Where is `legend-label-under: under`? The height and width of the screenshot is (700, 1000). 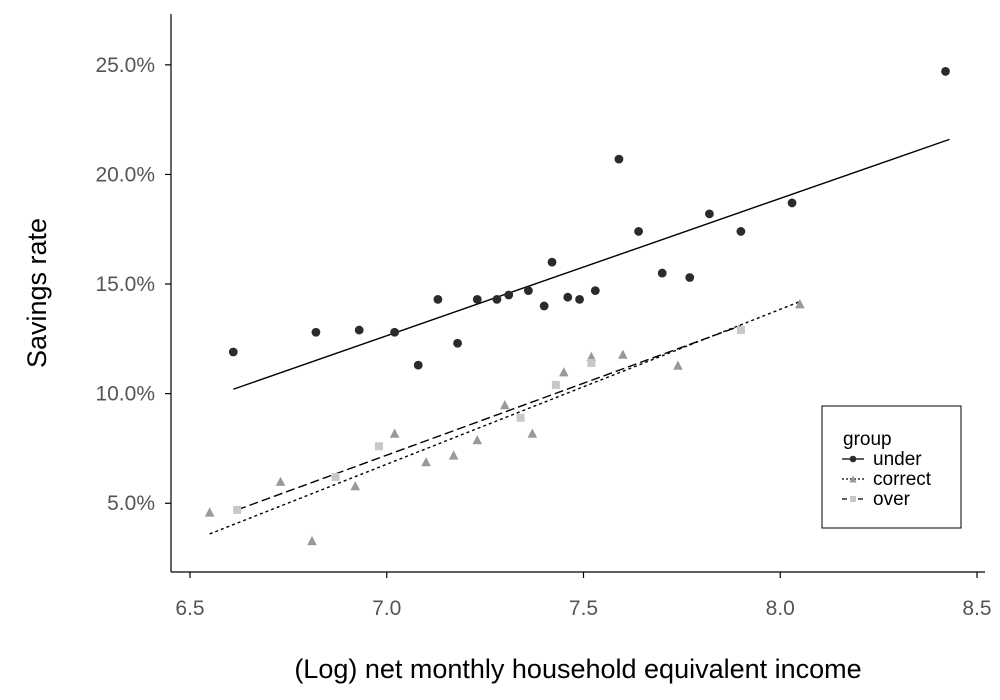 legend-label-under: under is located at coordinates (897, 459).